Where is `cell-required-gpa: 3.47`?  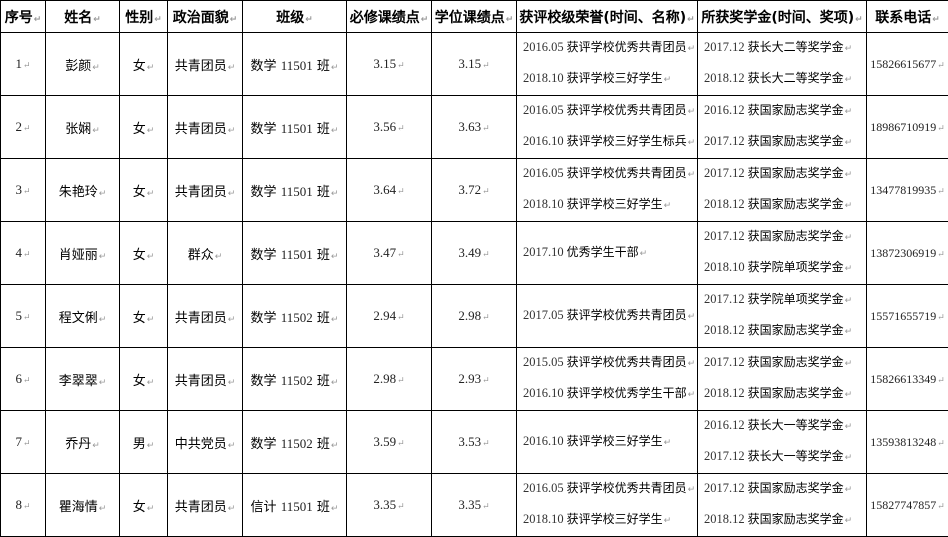 cell-required-gpa: 3.47 is located at coordinates (389, 253).